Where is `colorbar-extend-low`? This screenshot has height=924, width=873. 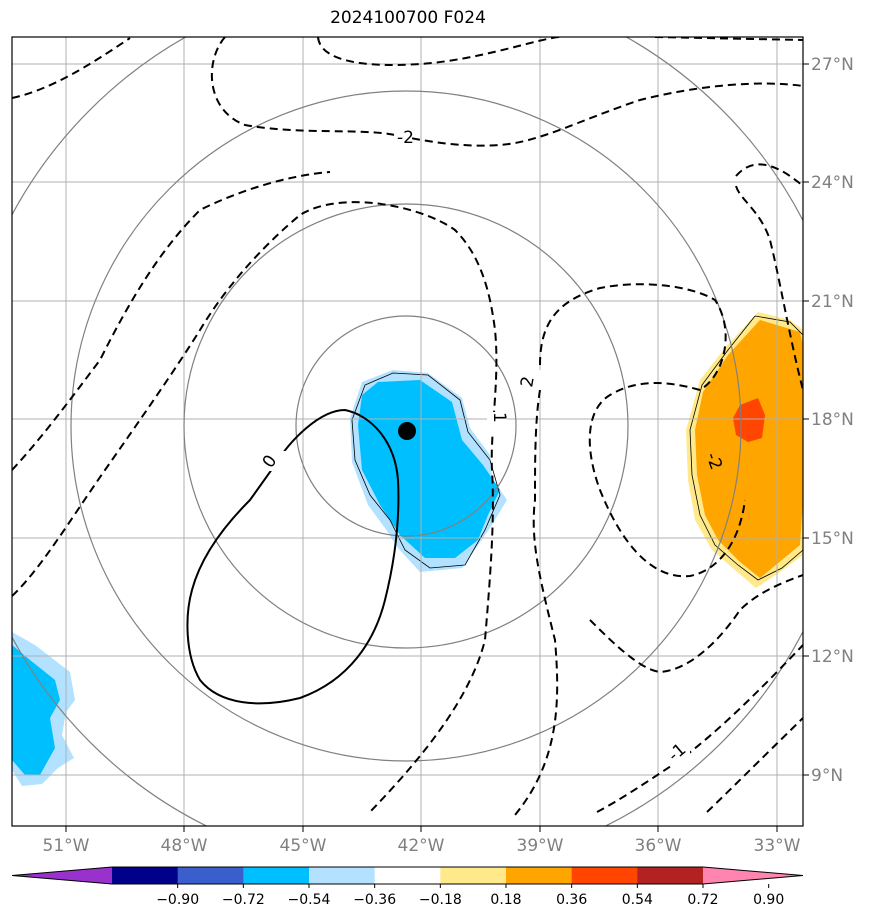
colorbar-extend-low is located at coordinates (62, 875).